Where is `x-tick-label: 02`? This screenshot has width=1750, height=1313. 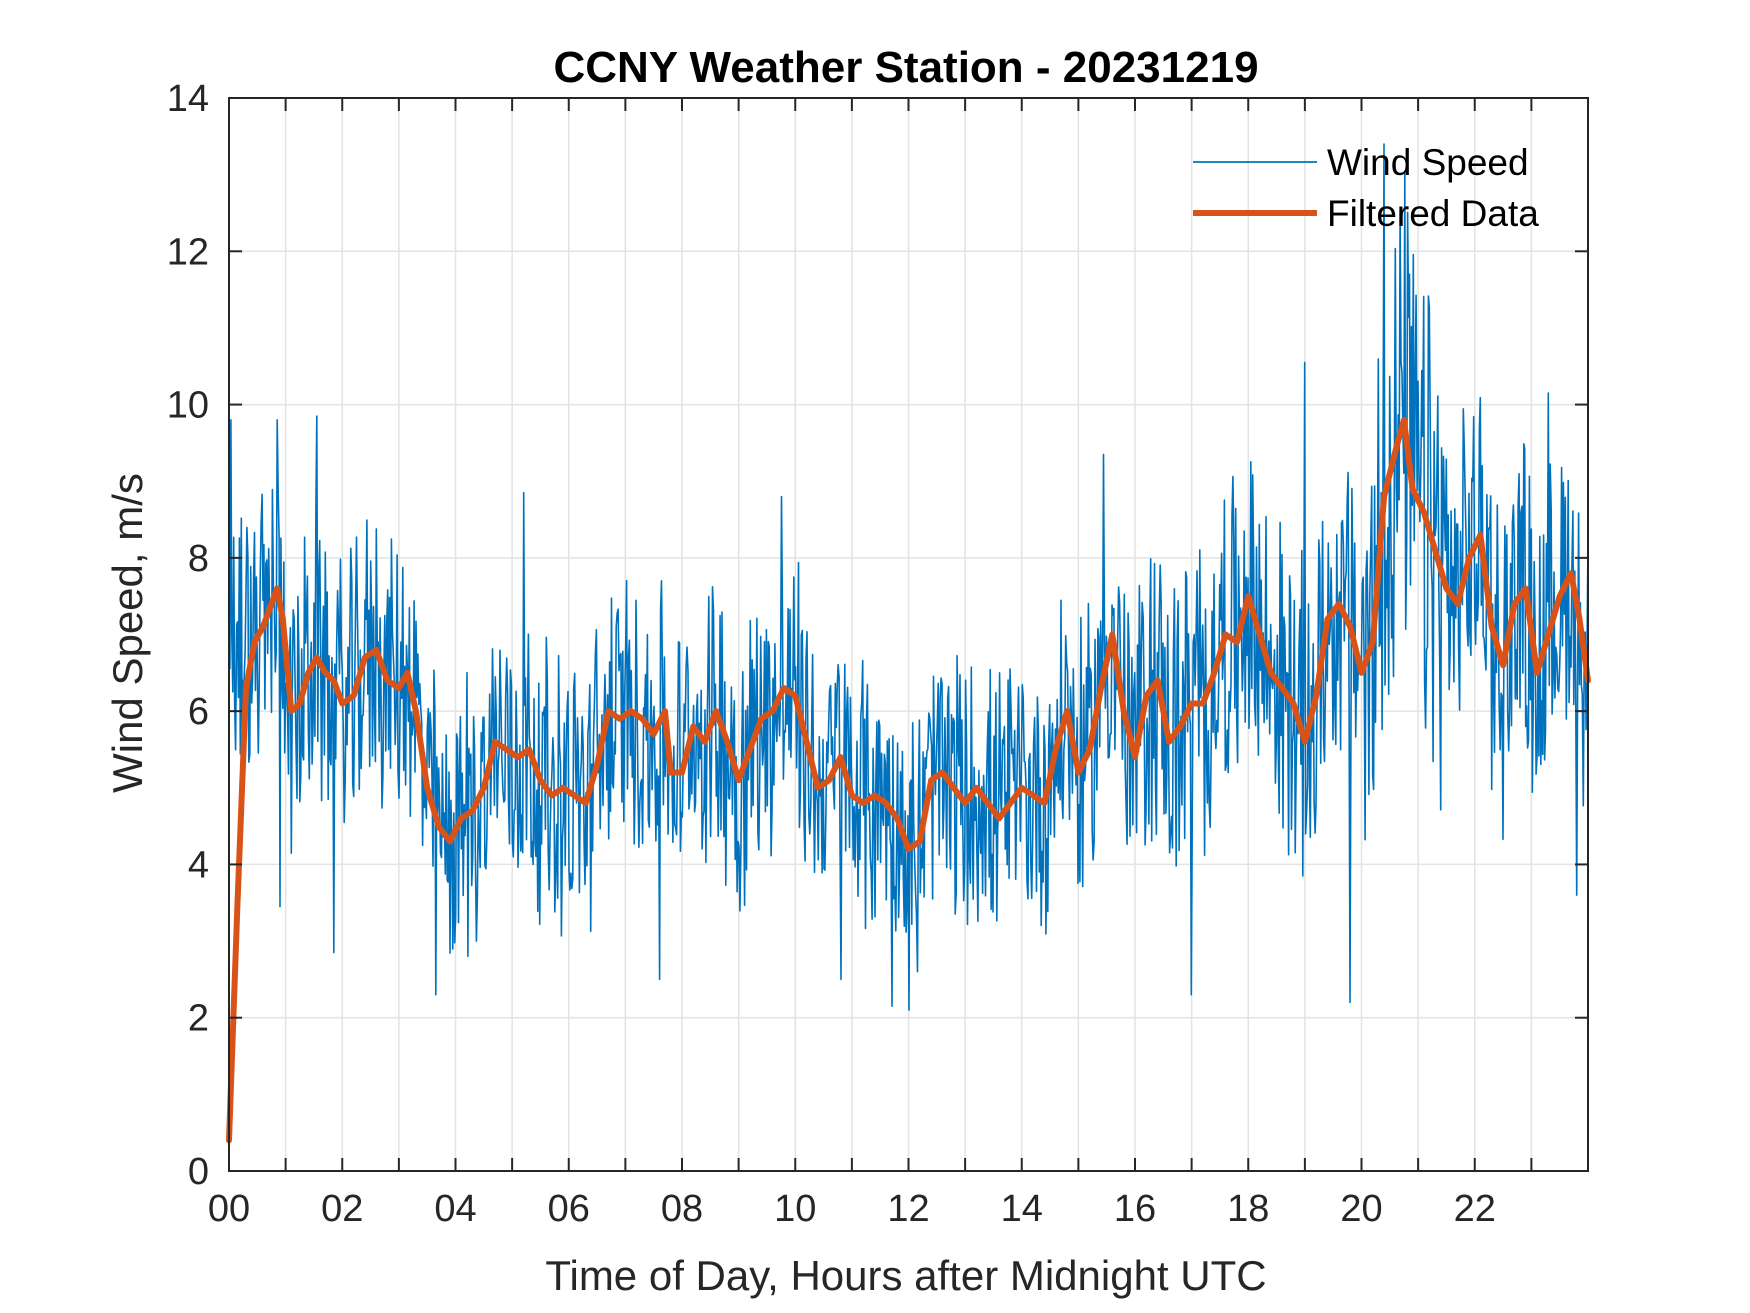 x-tick-label: 02 is located at coordinates (342, 1209).